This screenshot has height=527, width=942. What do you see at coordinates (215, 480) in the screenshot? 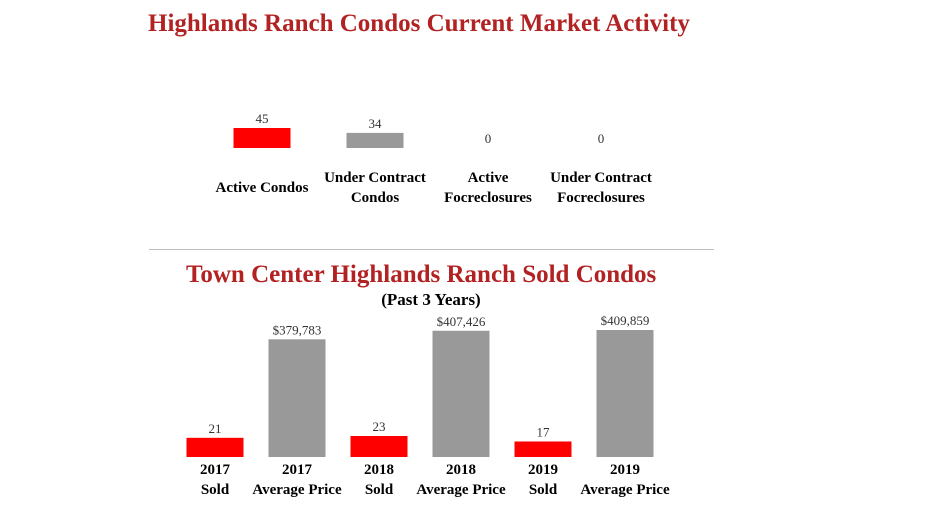
I see `category-label-1-0: 2017 Sold` at bounding box center [215, 480].